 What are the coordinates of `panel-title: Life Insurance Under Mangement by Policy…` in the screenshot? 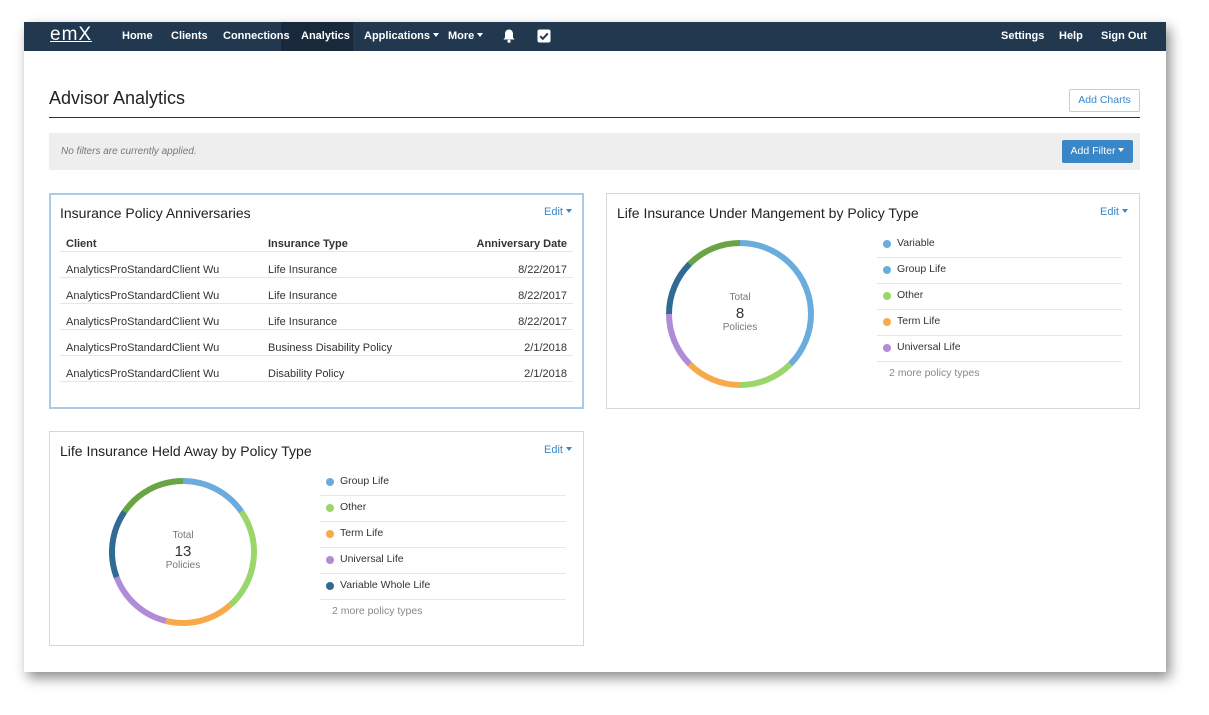 It's located at (768, 213).